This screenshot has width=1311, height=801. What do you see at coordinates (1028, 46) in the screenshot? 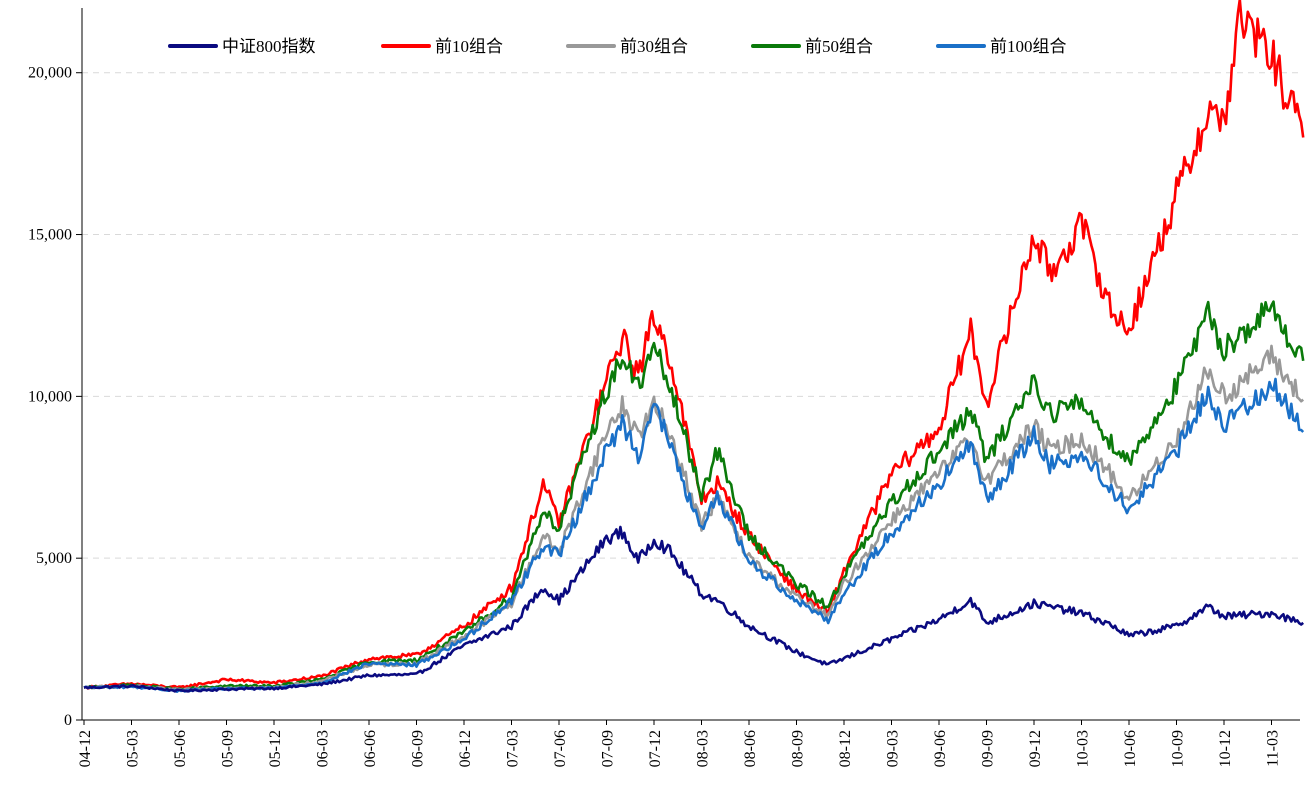
I see `legend-label: 前100组合` at bounding box center [1028, 46].